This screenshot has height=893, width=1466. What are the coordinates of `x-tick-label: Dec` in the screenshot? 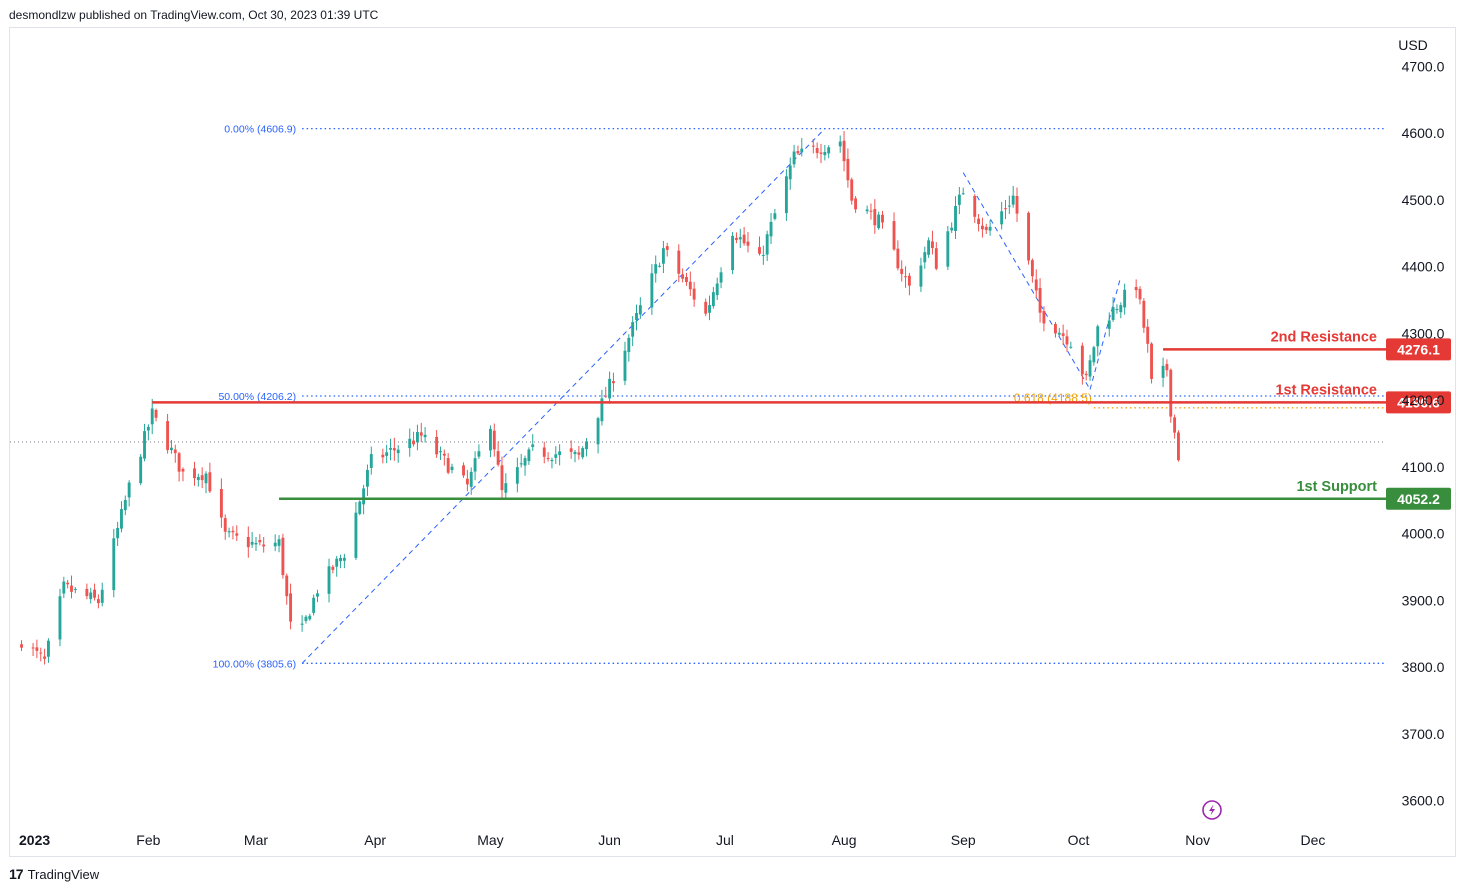 It's located at (1313, 840).